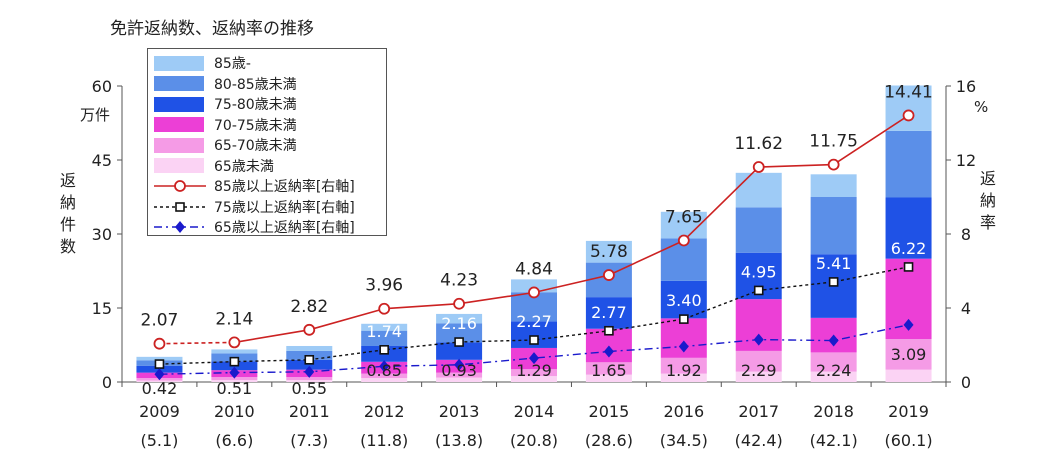 The width and height of the screenshot is (1040, 463). I want to click on data-label-85: 14.41, so click(908, 92).